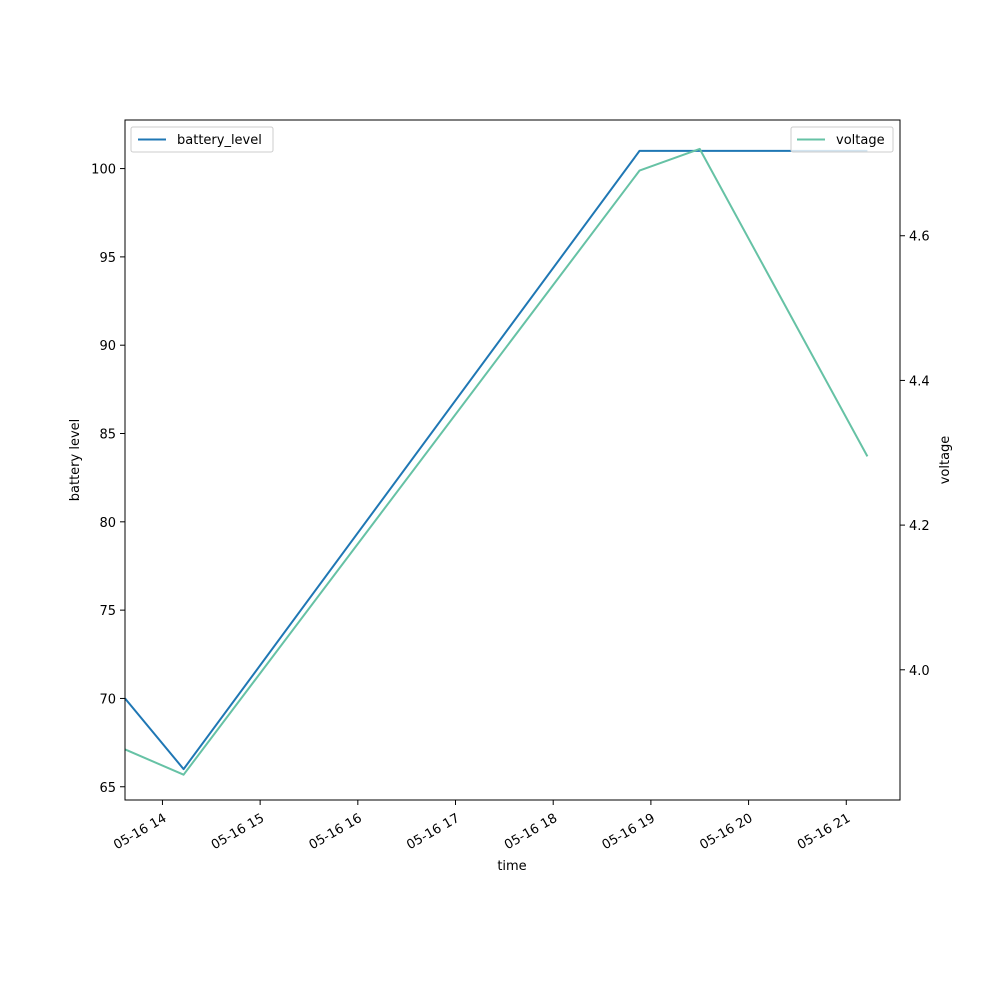  What do you see at coordinates (945, 460) in the screenshot?
I see `y-axis-right-label: voltage` at bounding box center [945, 460].